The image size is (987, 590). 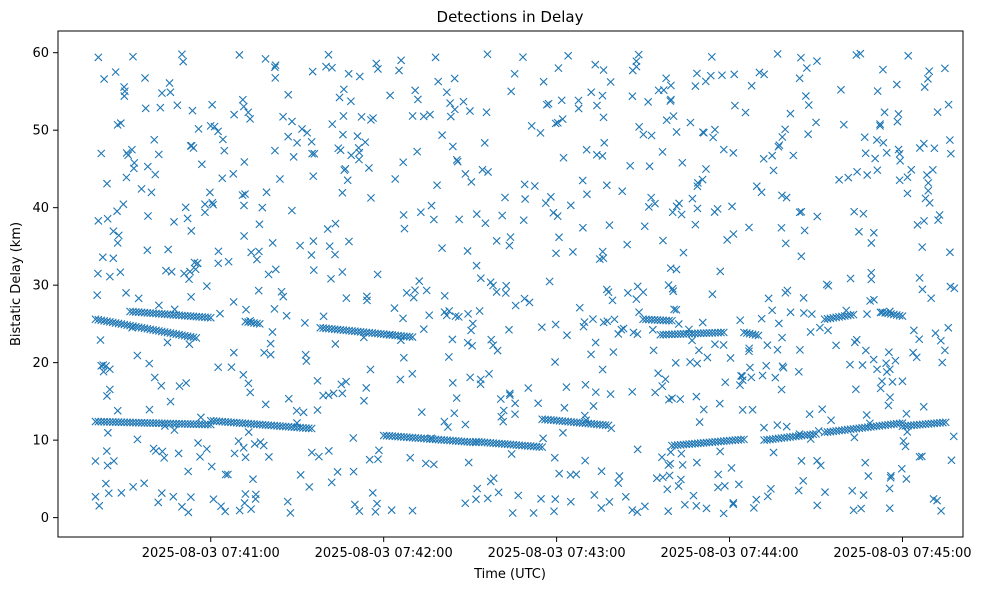 What do you see at coordinates (40, 441) in the screenshot?
I see `y-tick-label: 10` at bounding box center [40, 441].